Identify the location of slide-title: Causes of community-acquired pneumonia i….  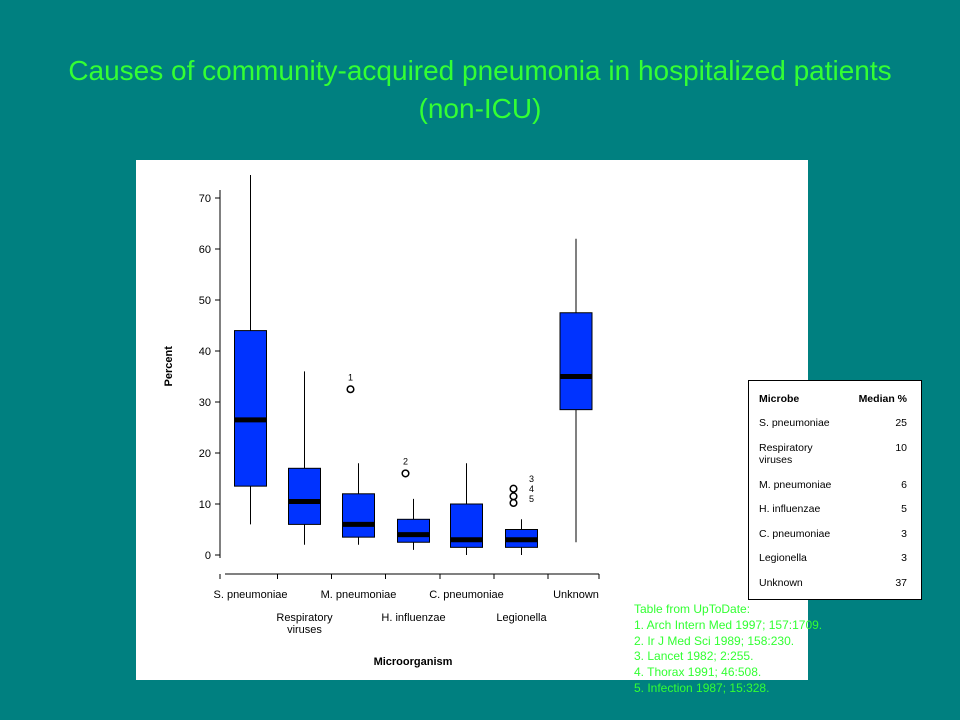
(480, 89).